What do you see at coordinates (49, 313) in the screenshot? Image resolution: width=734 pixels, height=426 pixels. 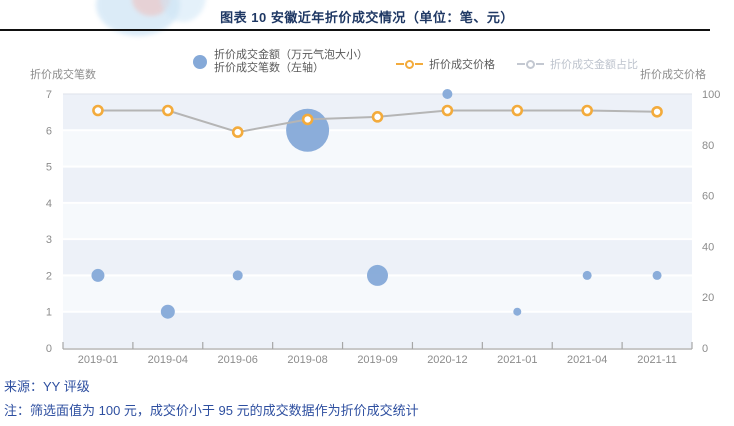 I see `left-axis-tick-label: 1` at bounding box center [49, 313].